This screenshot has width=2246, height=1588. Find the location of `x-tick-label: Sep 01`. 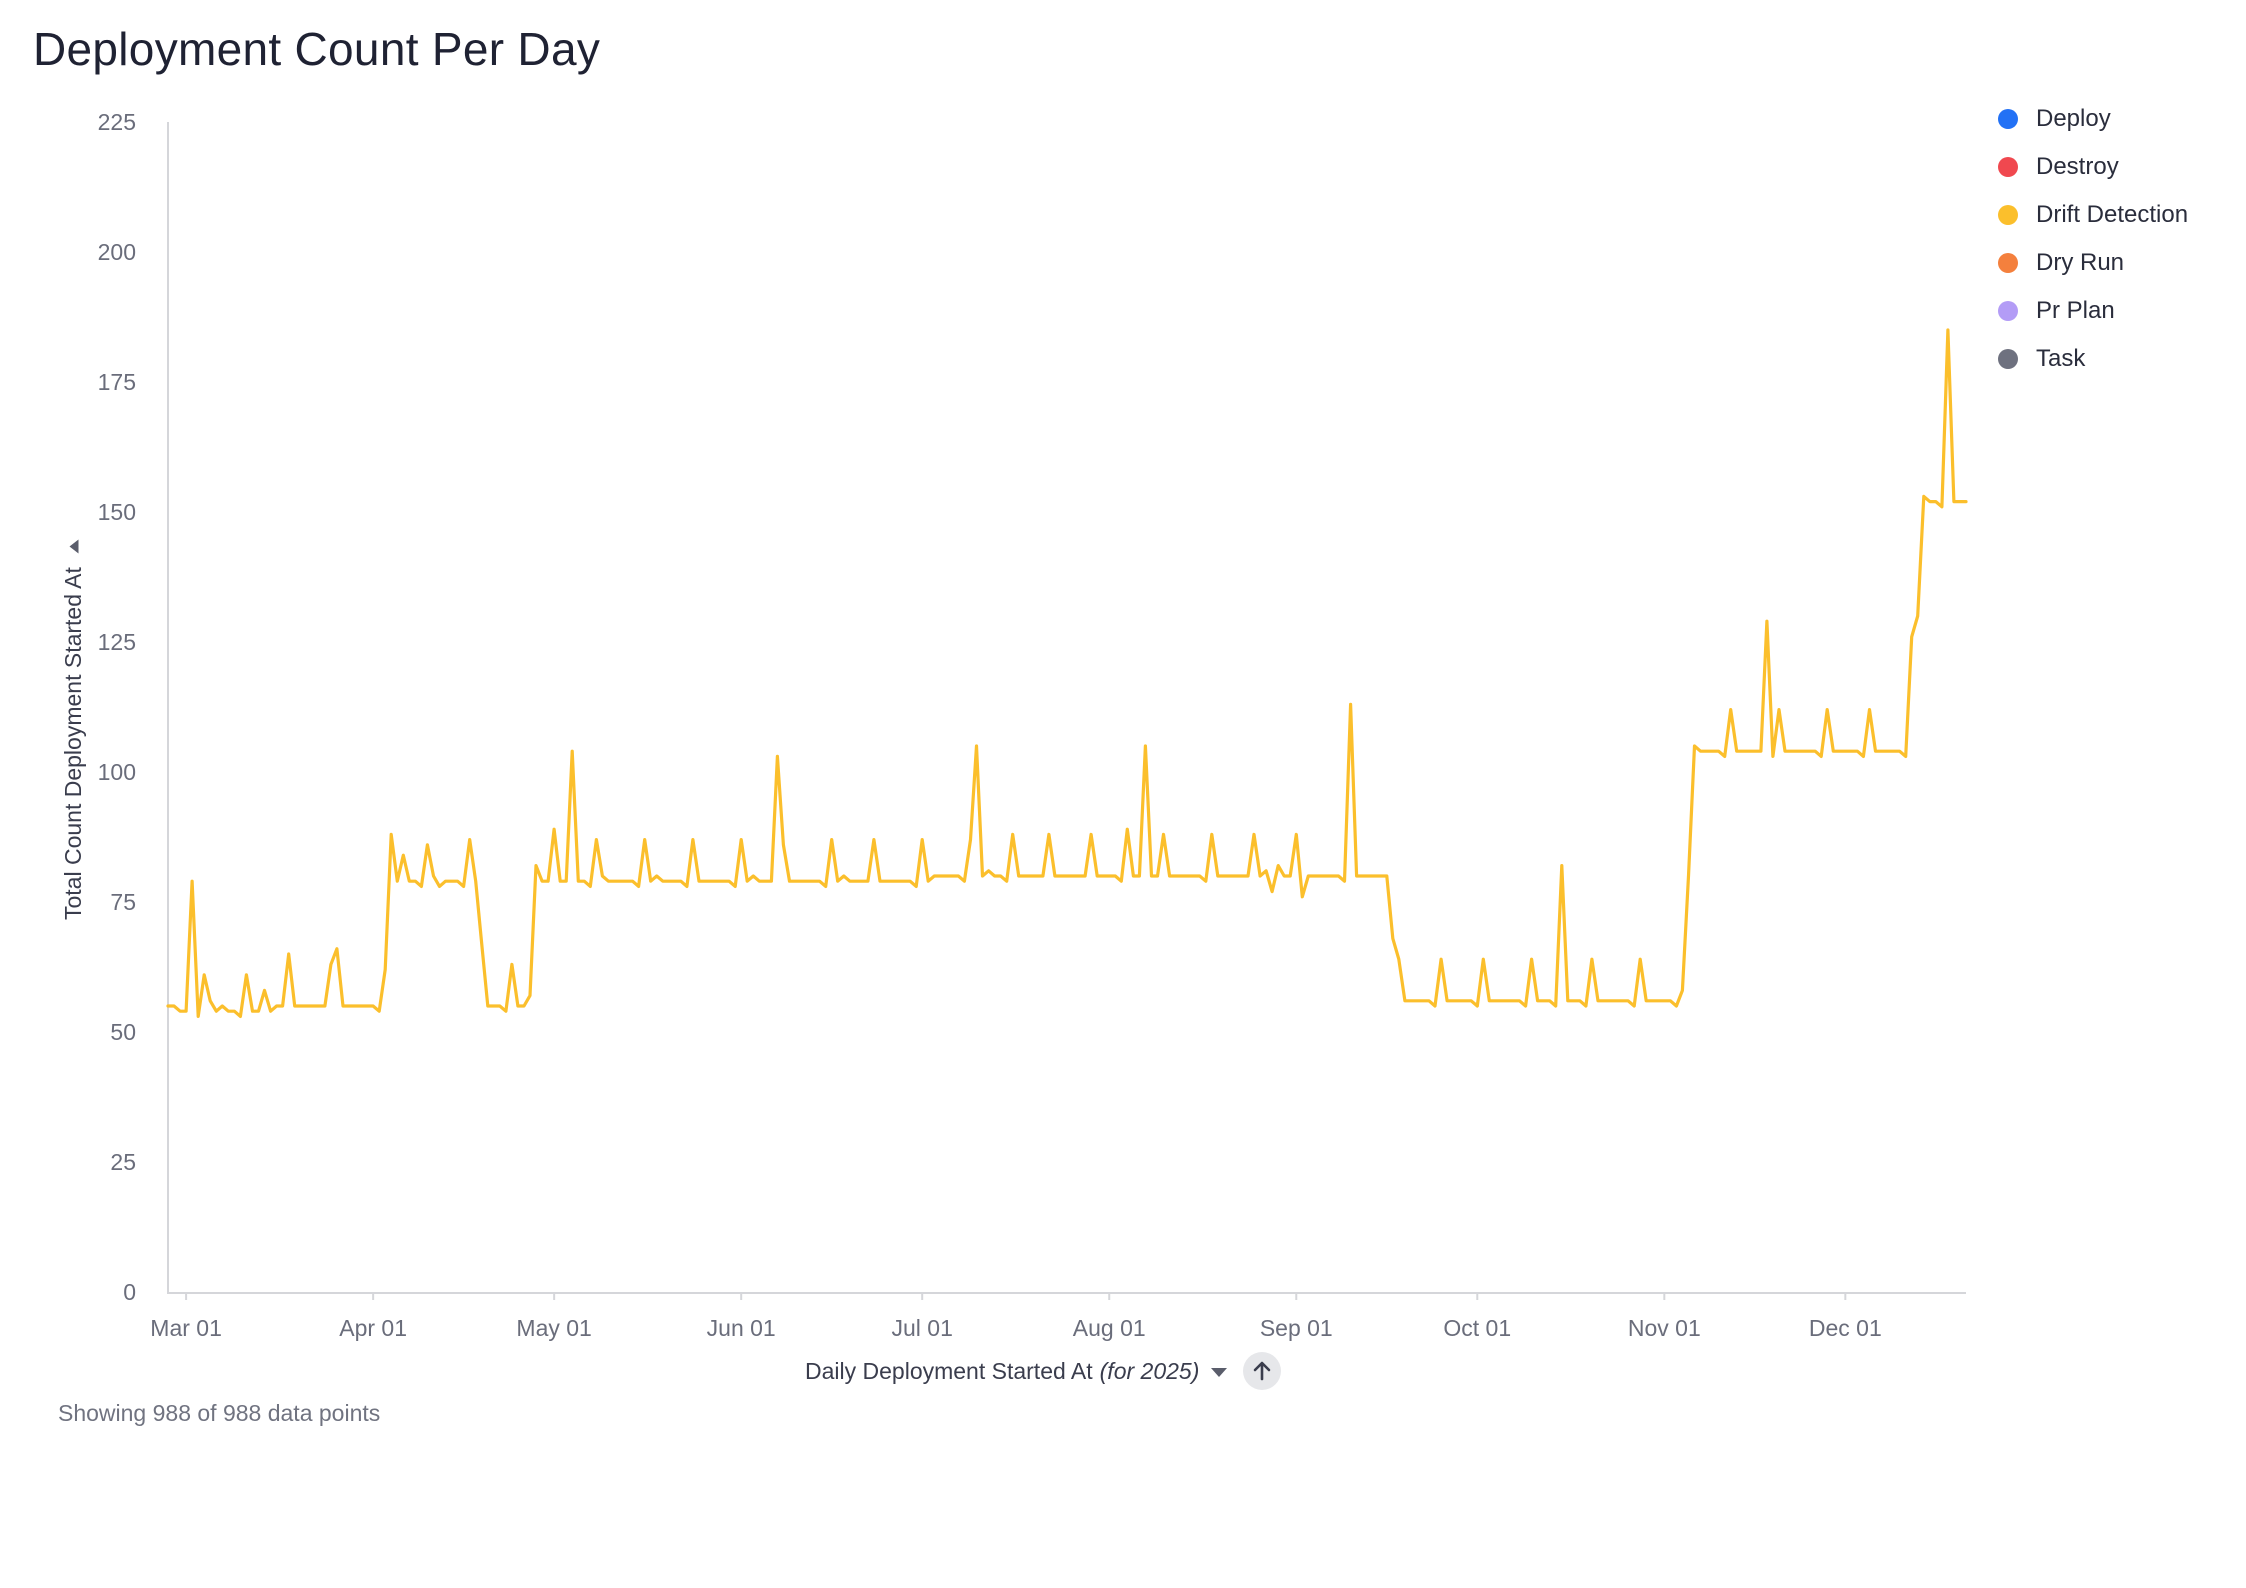

x-tick-label: Sep 01 is located at coordinates (1296, 1328).